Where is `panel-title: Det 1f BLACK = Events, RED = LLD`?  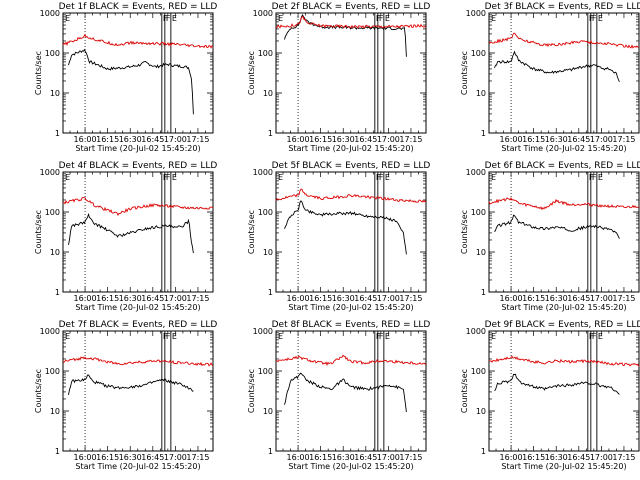 panel-title: Det 1f BLACK = Events, RED = LLD is located at coordinates (138, 7).